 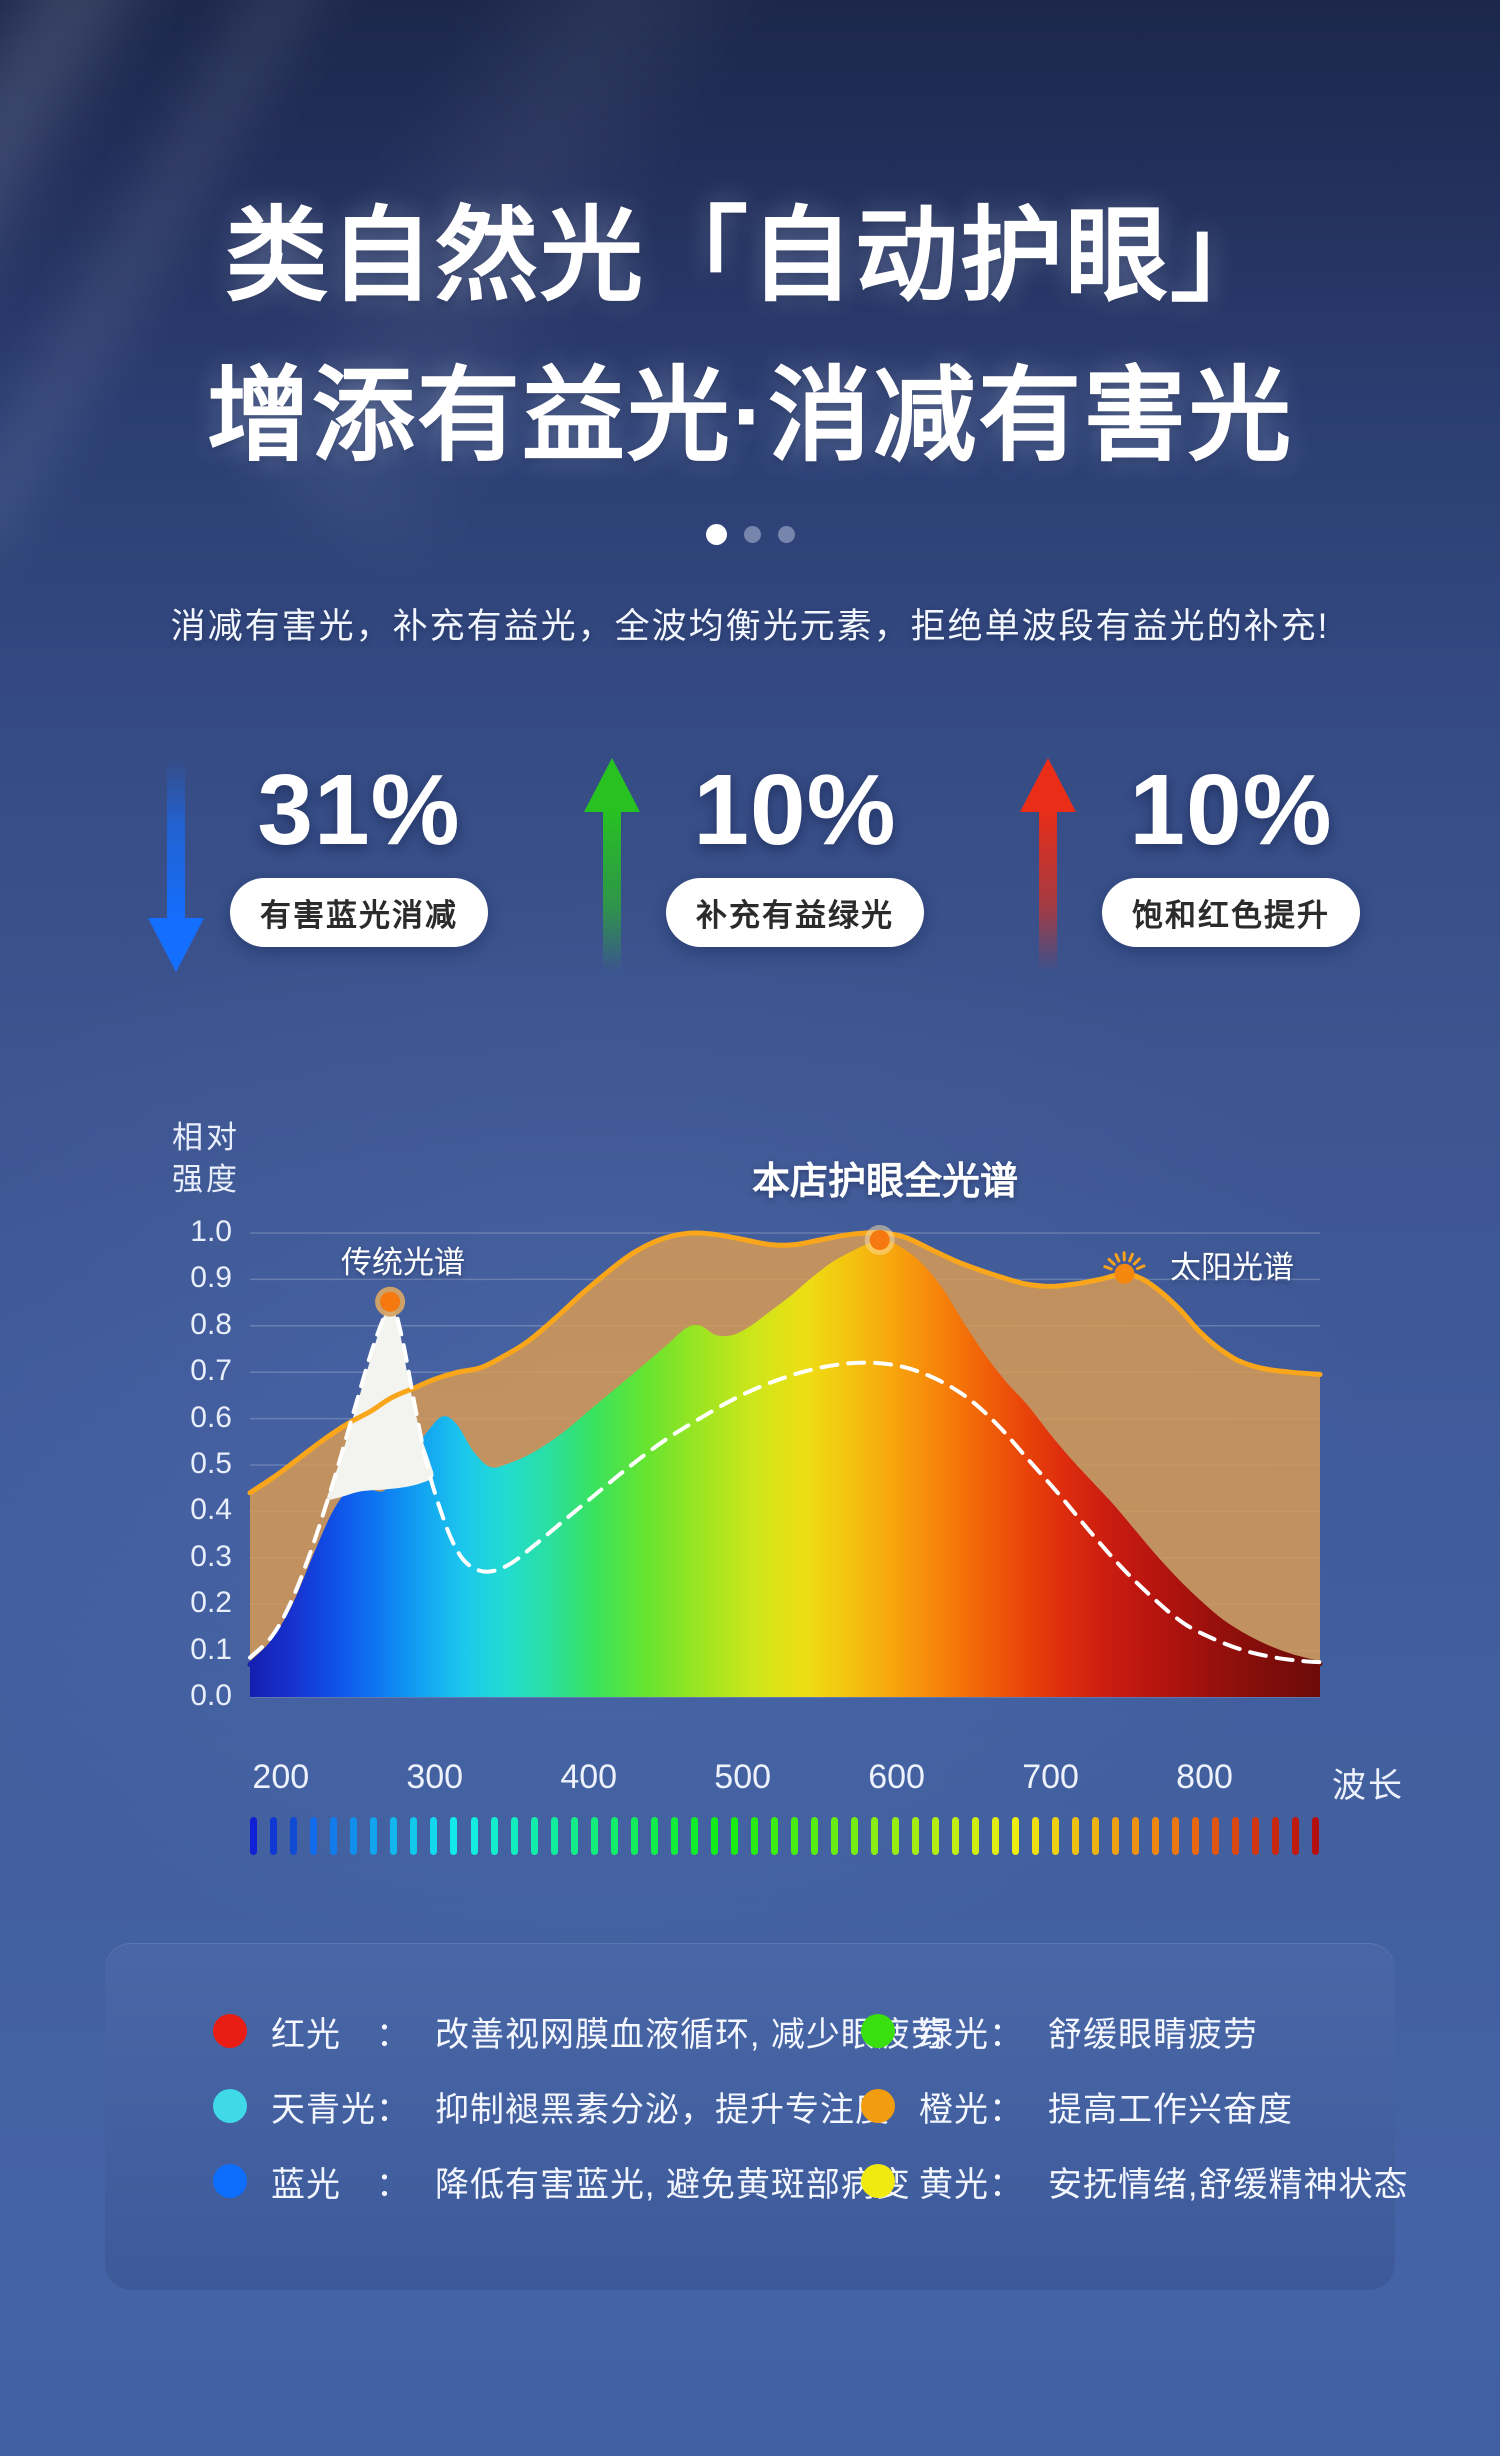 What do you see at coordinates (750, 336) in the screenshot?
I see `page-title: 类自然光「自动护眼」 增添有益光·消减有害光` at bounding box center [750, 336].